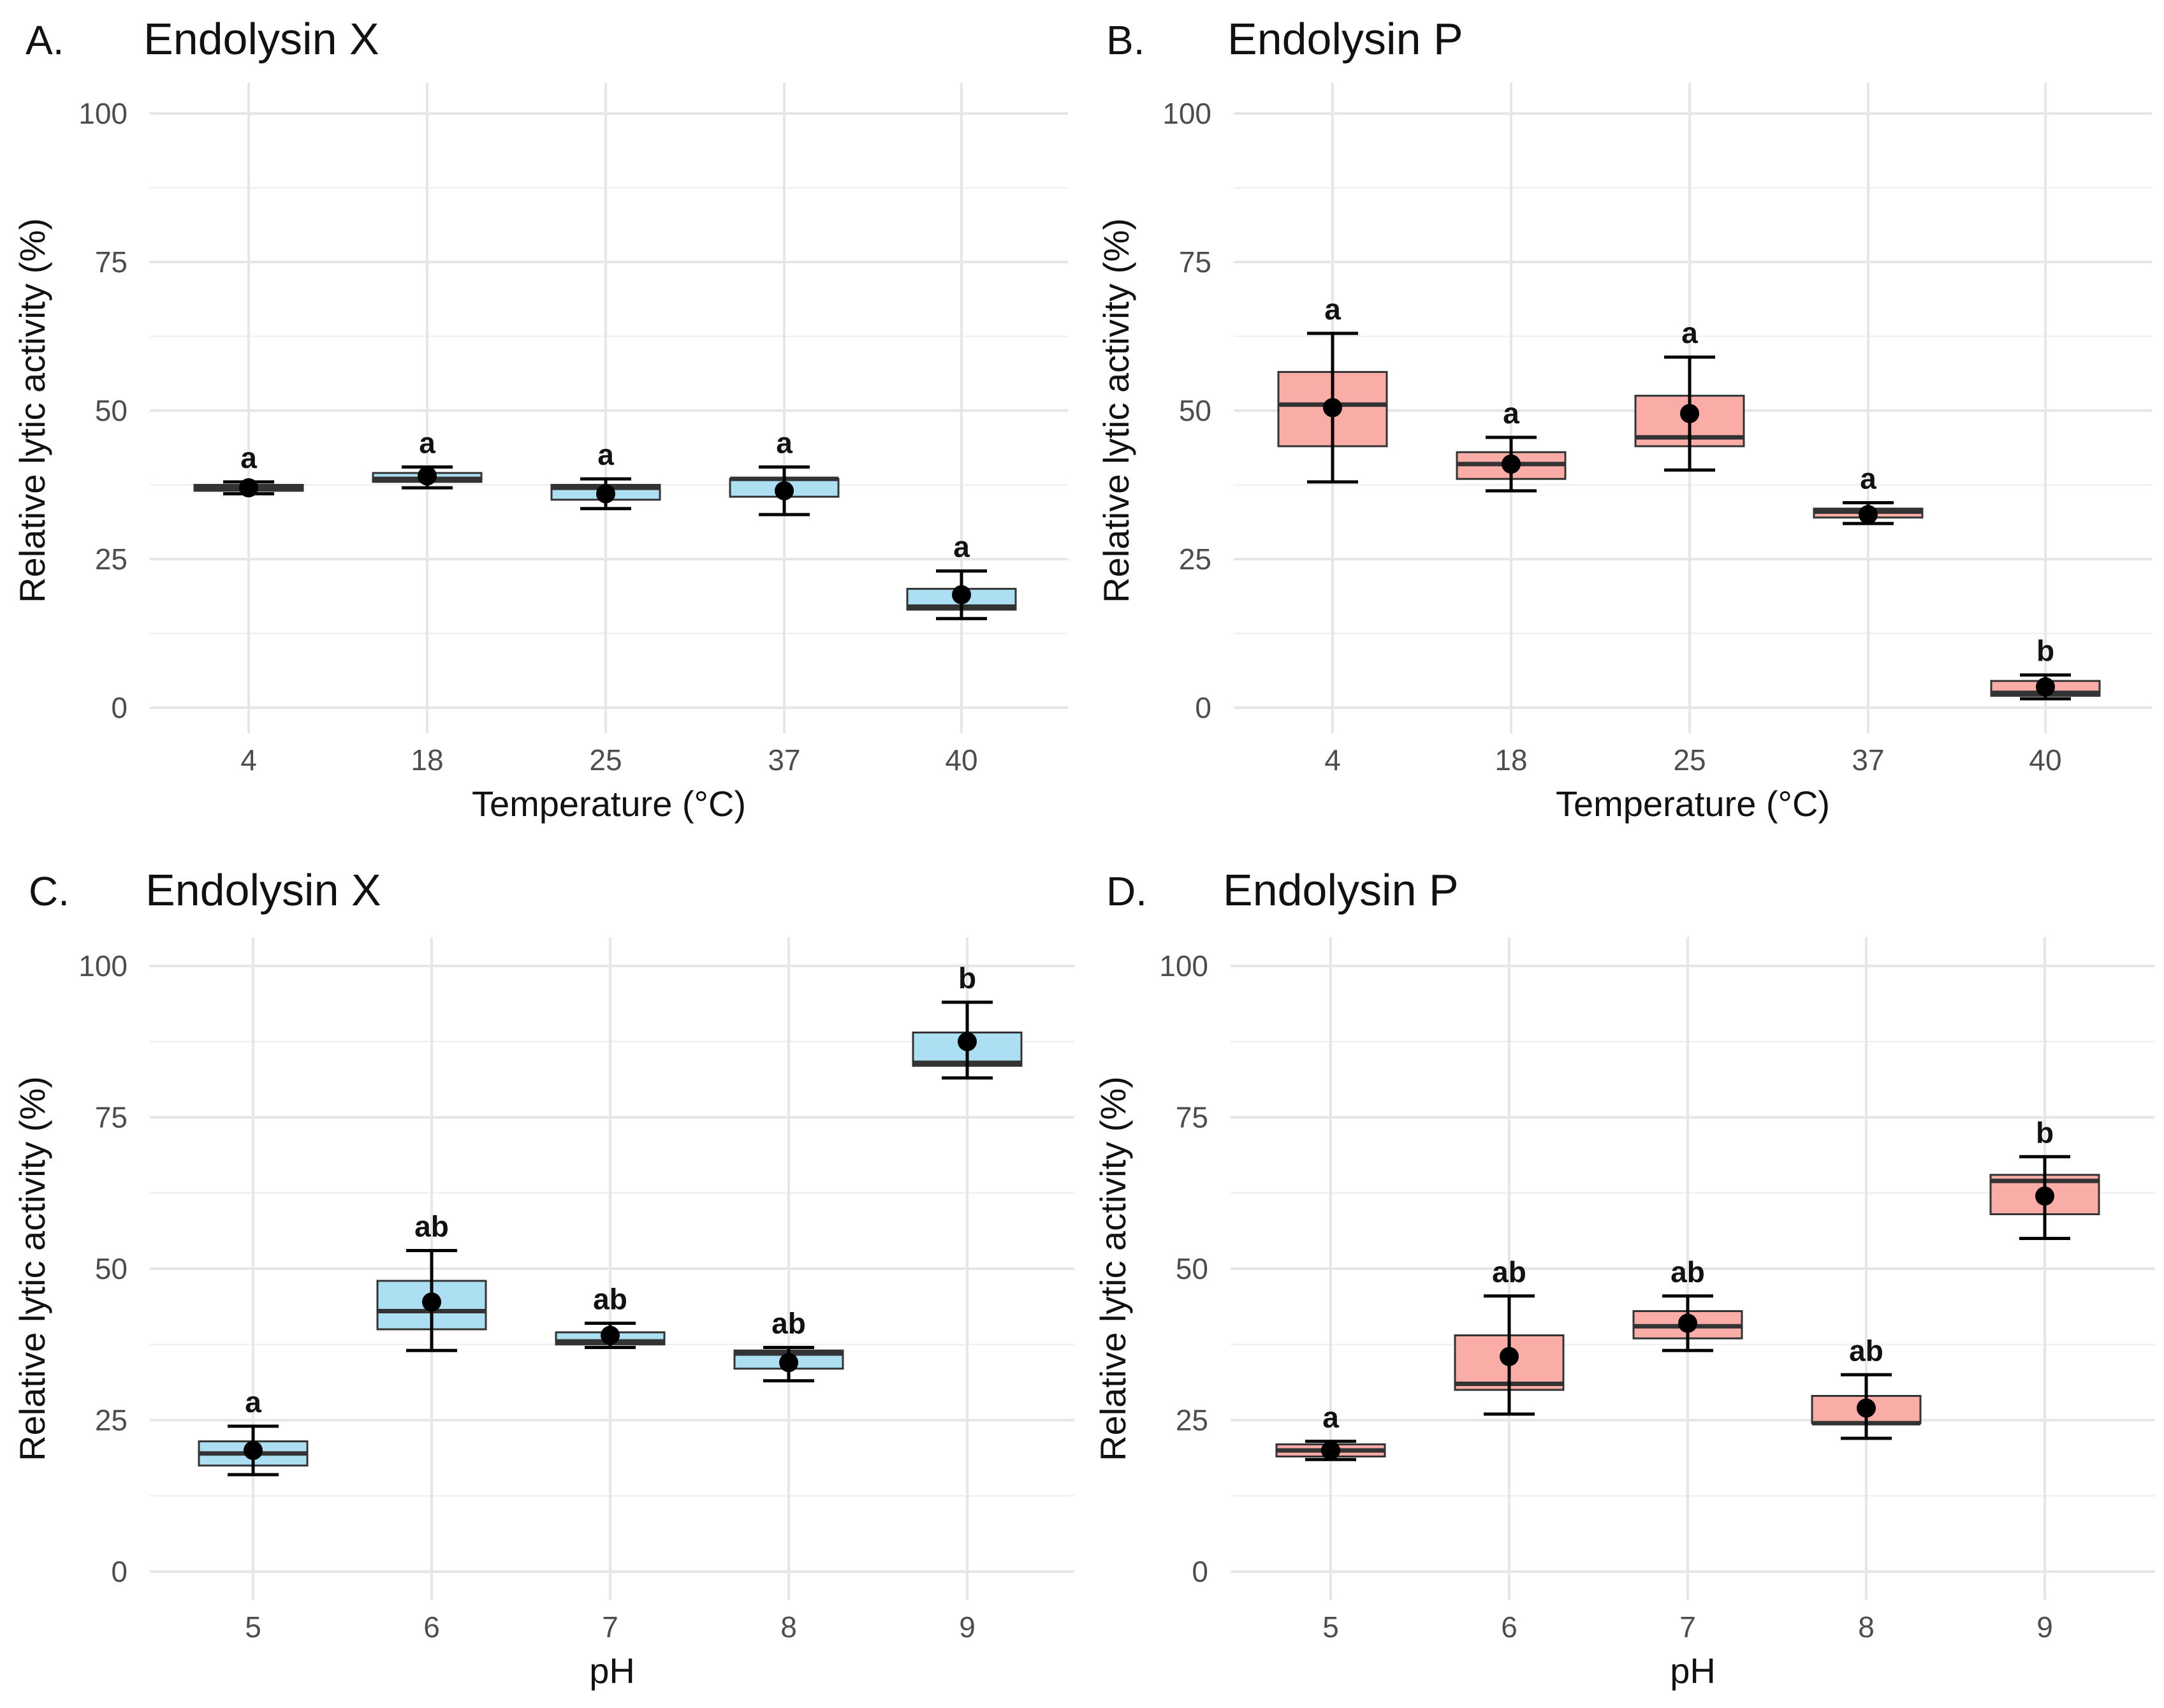 Image resolution: width=2164 pixels, height=1708 pixels. What do you see at coordinates (1693, 1671) in the screenshot?
I see `x-axis-title: pH` at bounding box center [1693, 1671].